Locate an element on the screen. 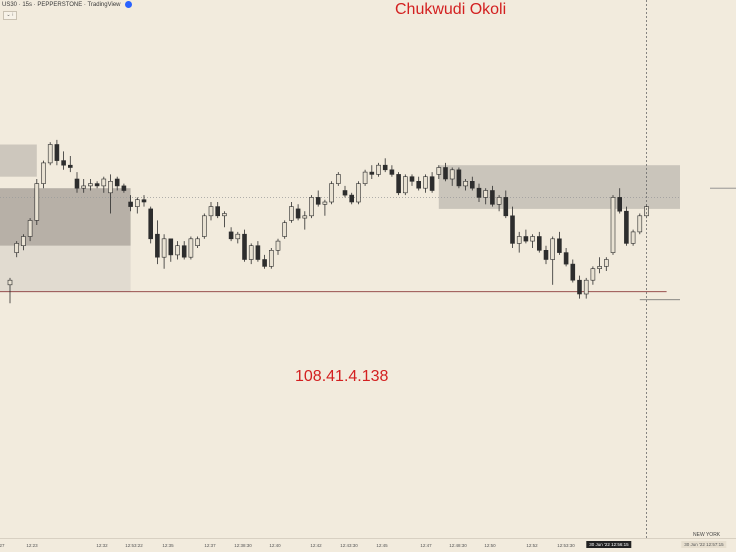 The image size is (736, 552). time-tick-label: 12:37 is located at coordinates (210, 545).